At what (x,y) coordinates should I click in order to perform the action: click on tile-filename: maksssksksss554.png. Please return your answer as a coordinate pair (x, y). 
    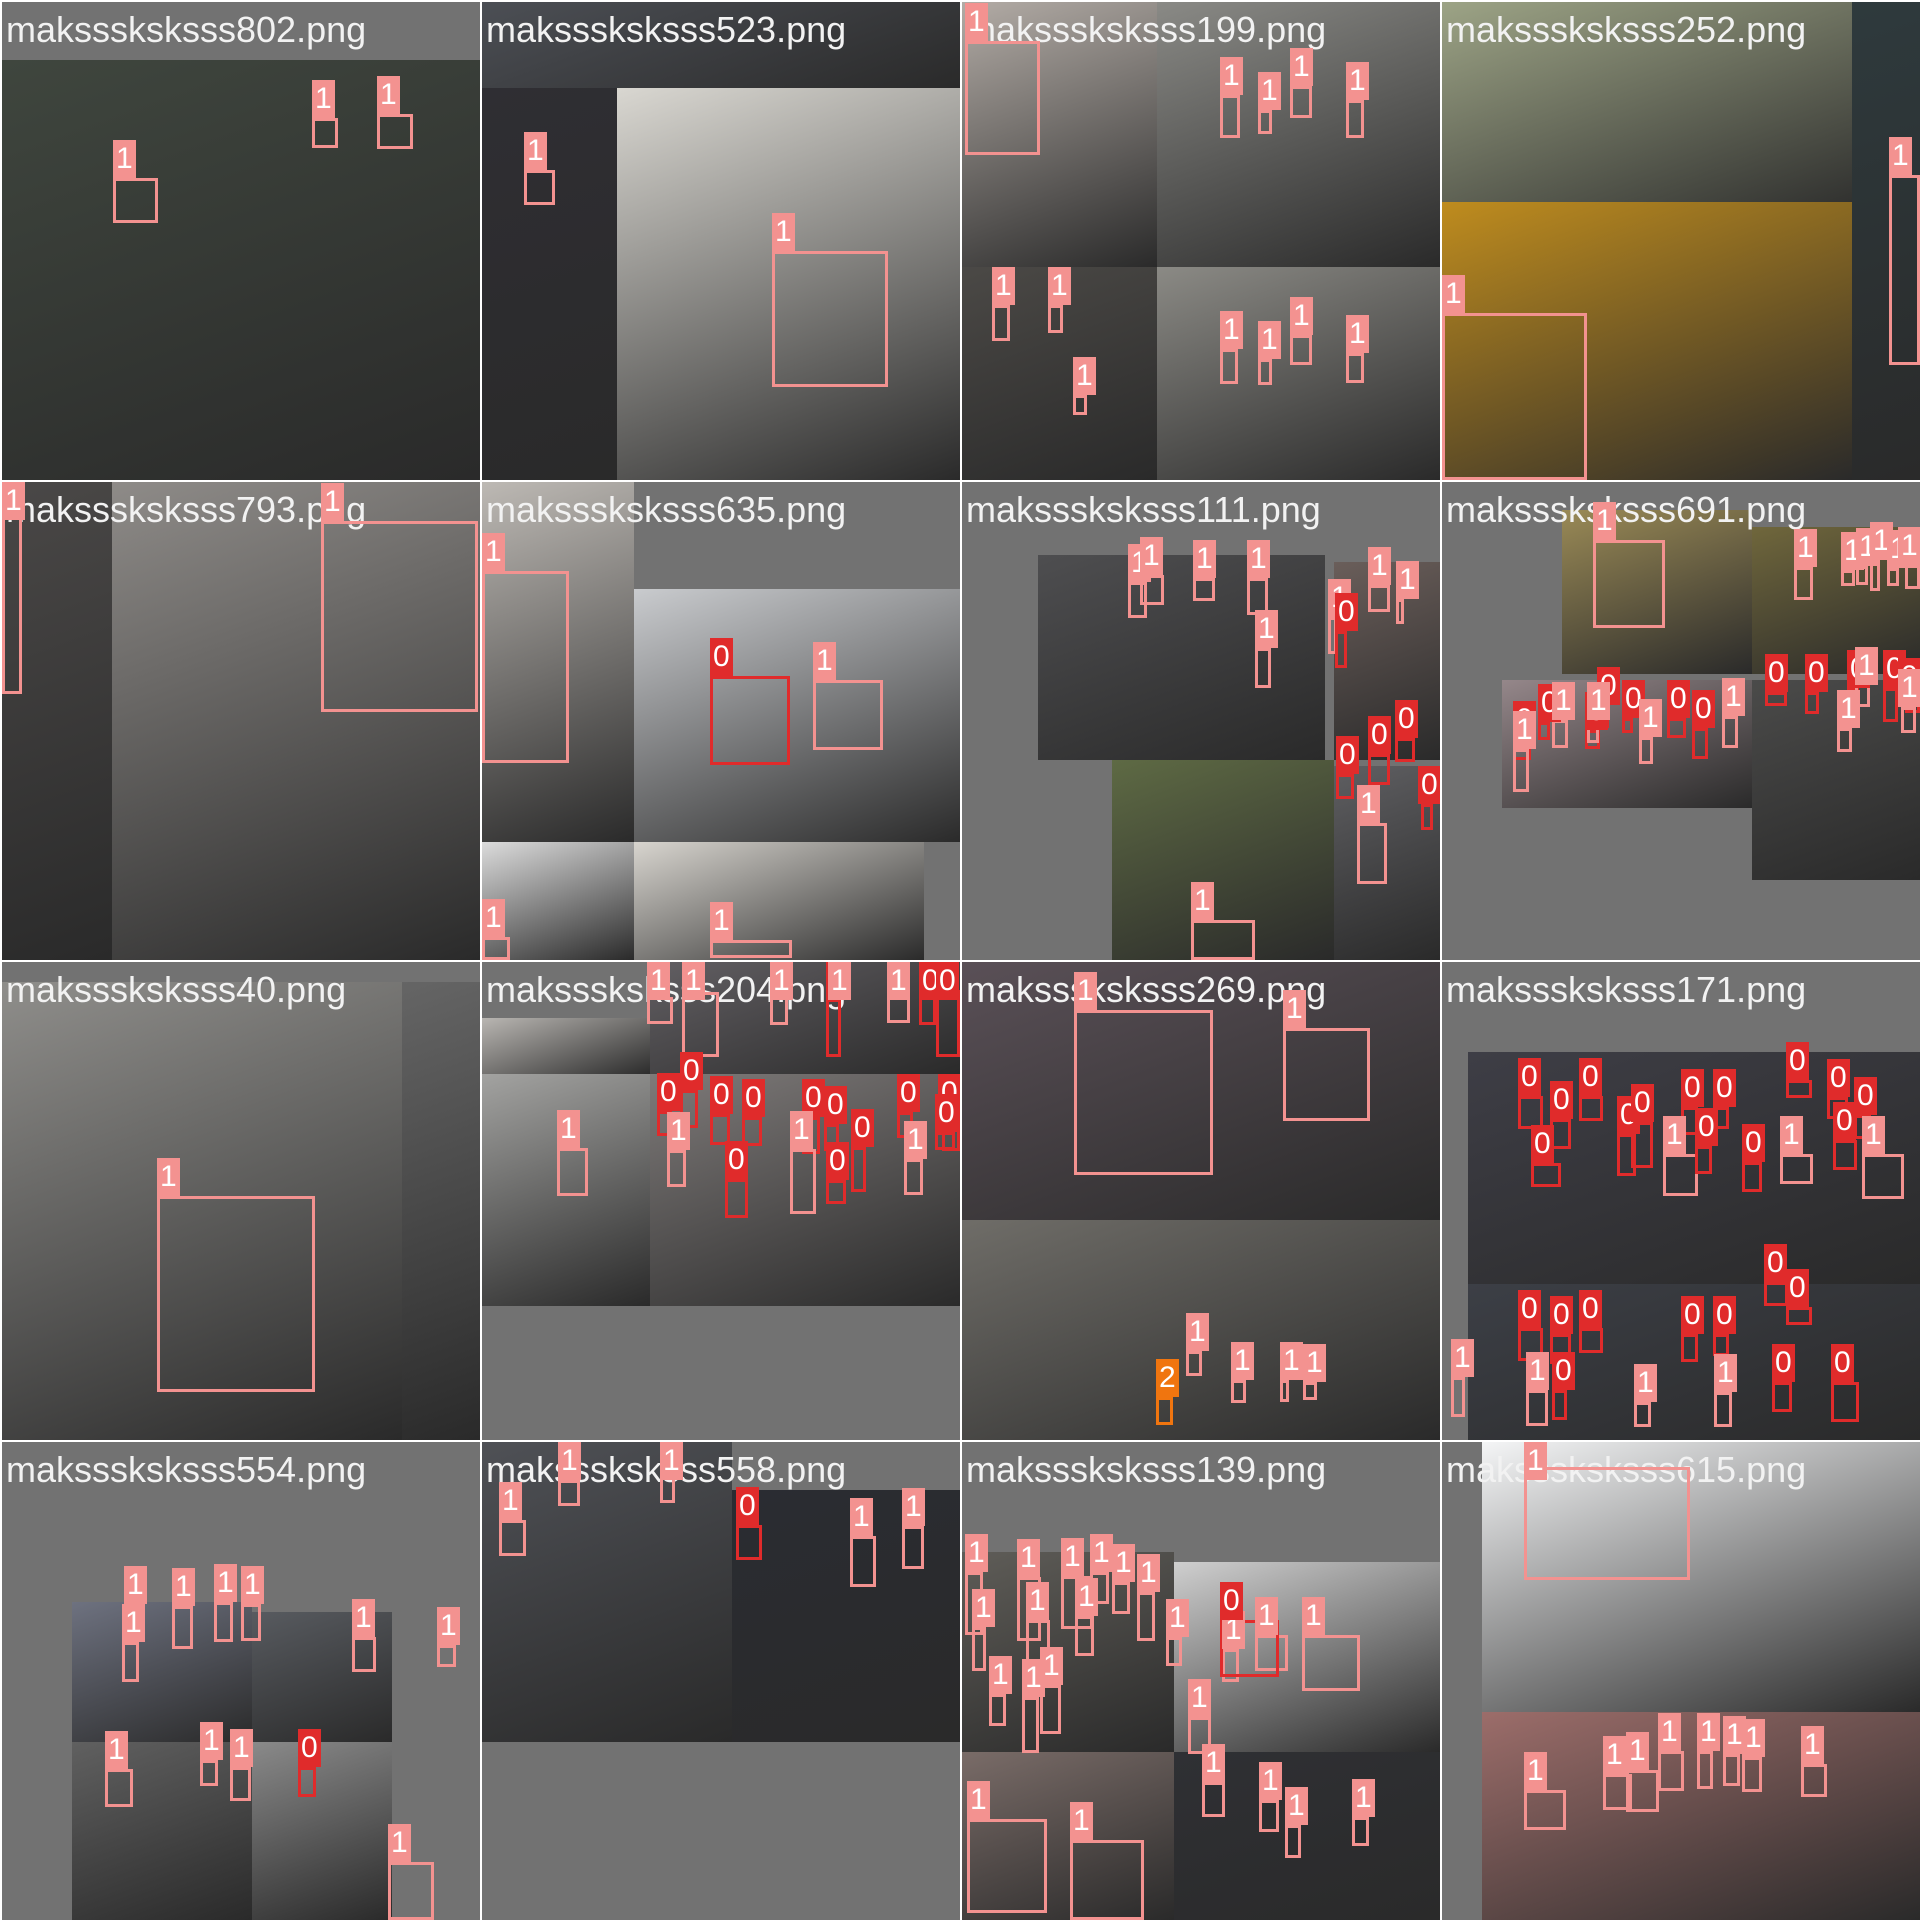
    Looking at the image, I should click on (186, 1469).